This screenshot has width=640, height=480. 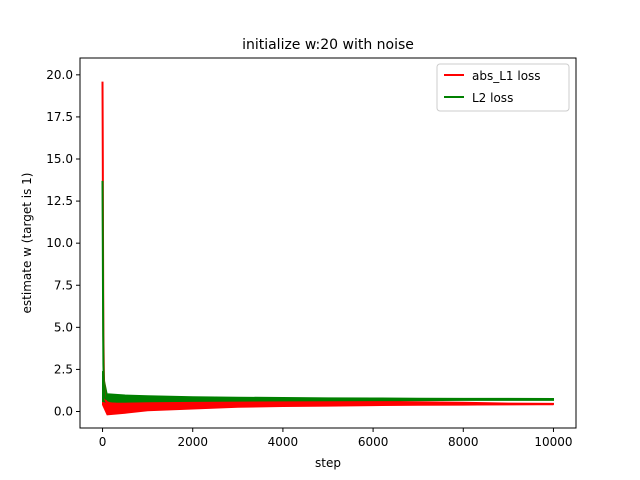 I want to click on x-tick-label: 8000, so click(x=463, y=442).